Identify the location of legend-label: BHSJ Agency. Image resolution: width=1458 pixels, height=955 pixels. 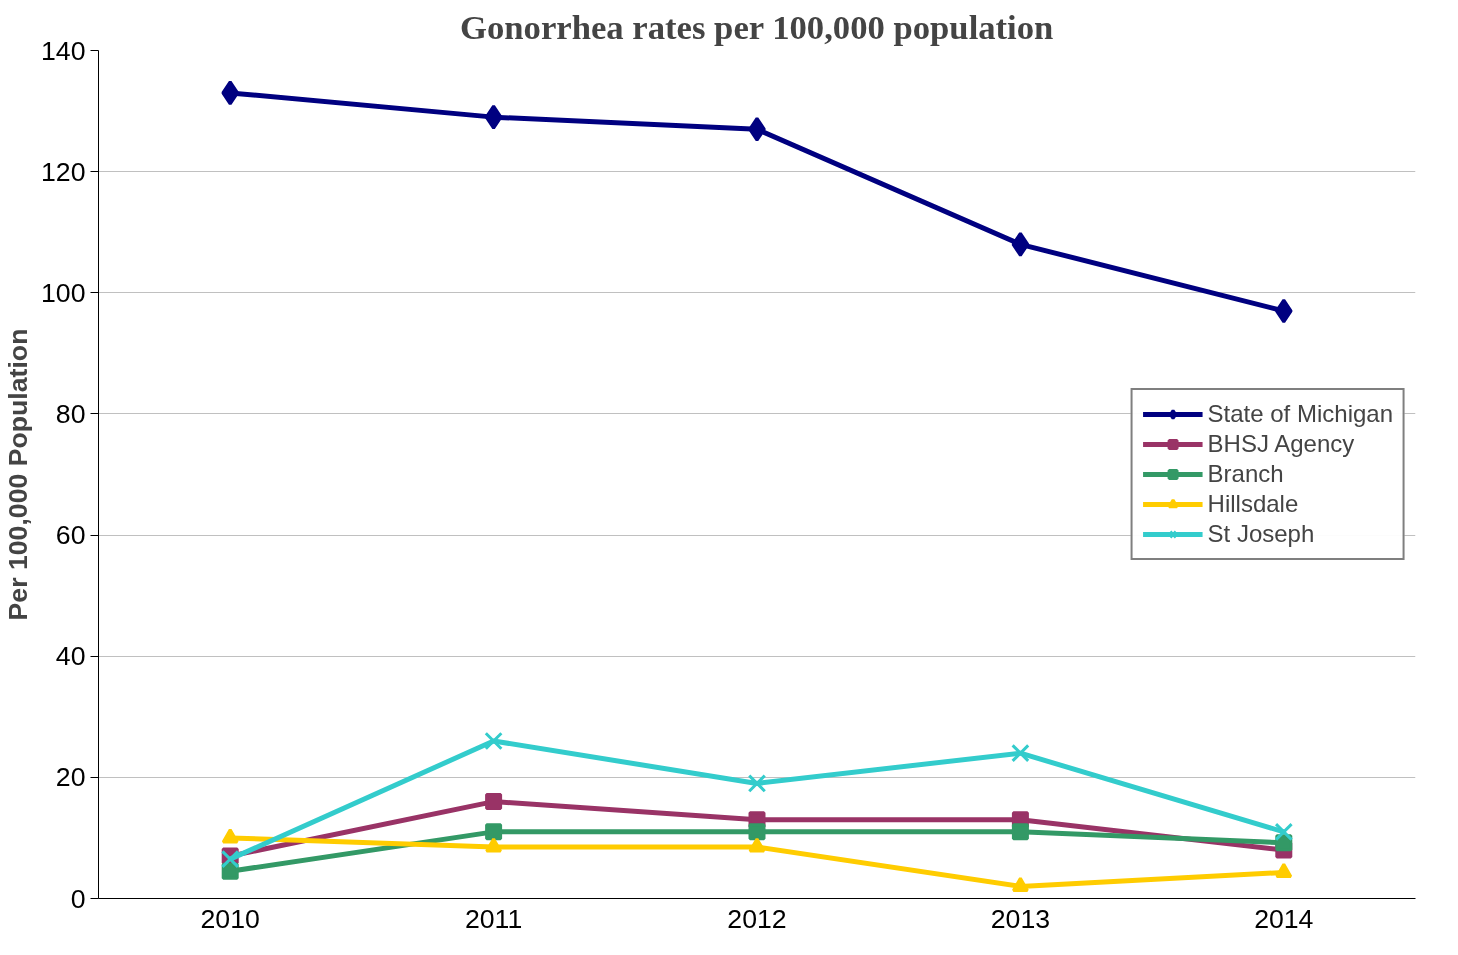
(1281, 444).